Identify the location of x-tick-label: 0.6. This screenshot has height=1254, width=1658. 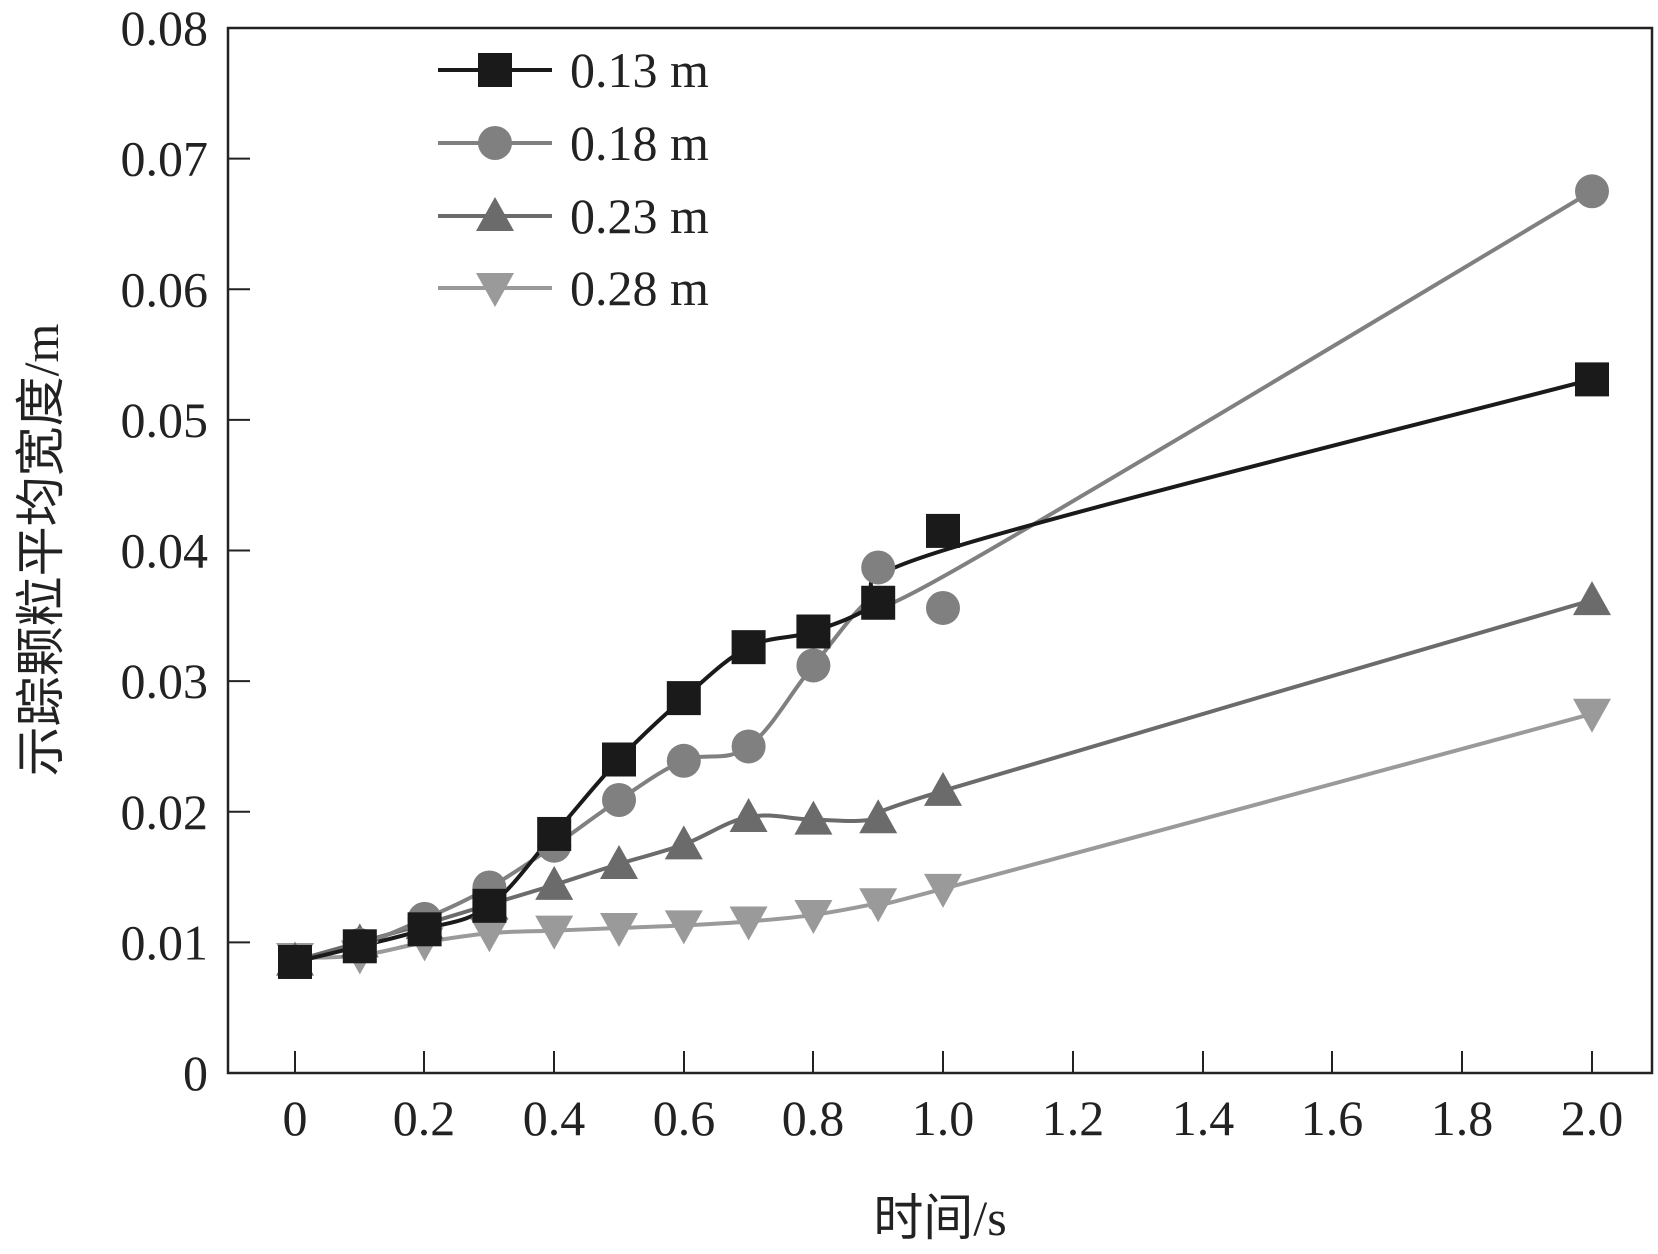
(684, 1118).